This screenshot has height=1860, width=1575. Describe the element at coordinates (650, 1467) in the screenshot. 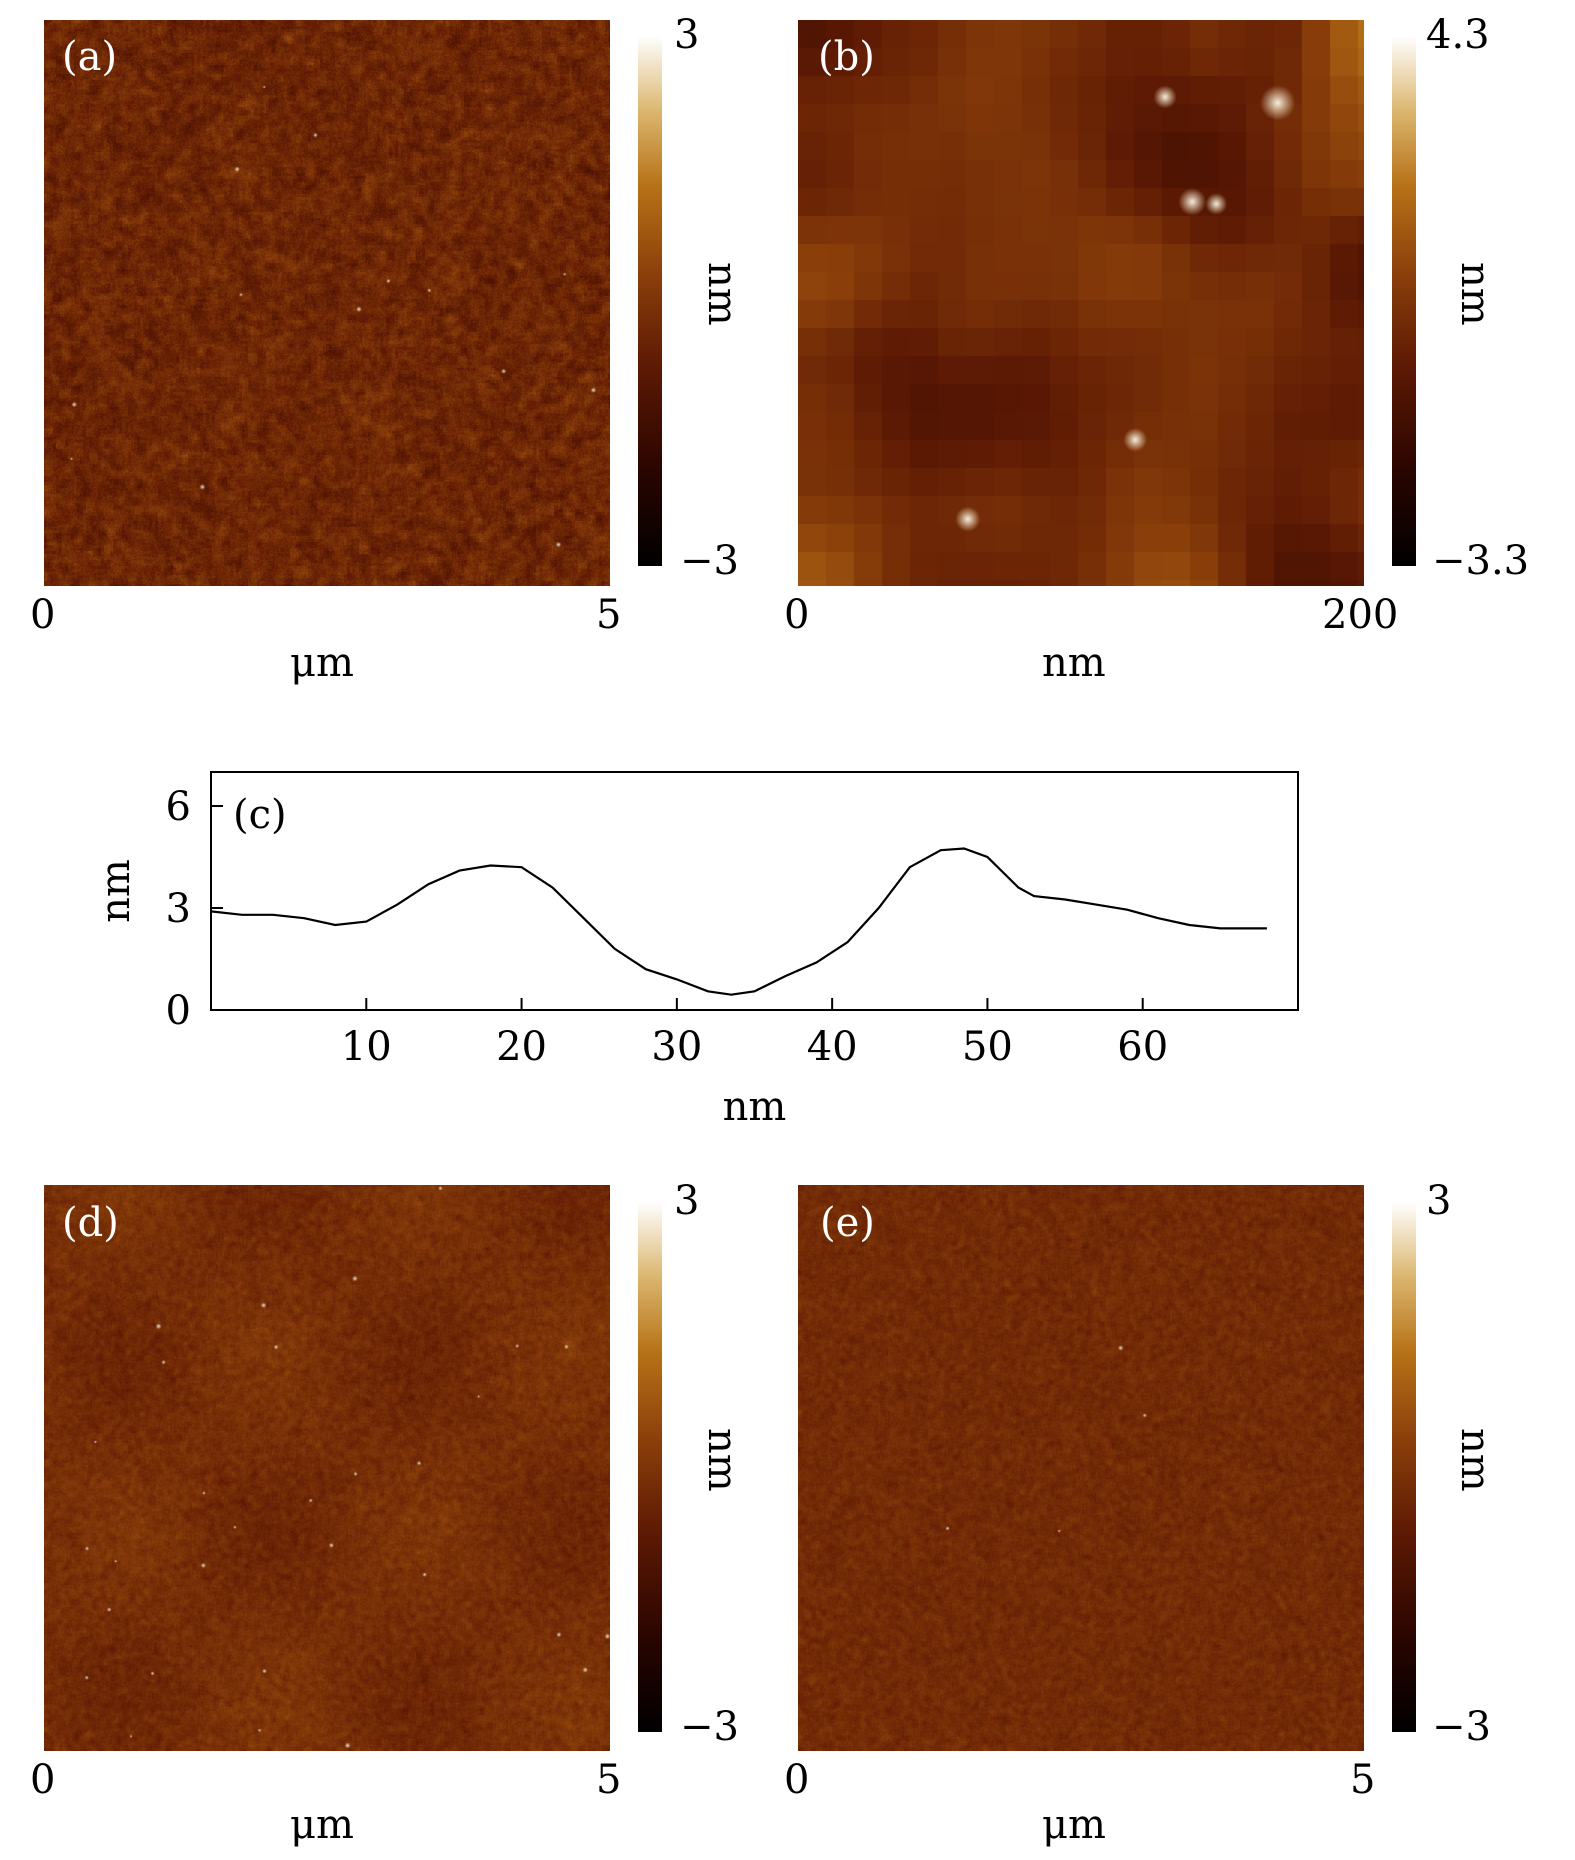

I see `colorbar-d` at that location.